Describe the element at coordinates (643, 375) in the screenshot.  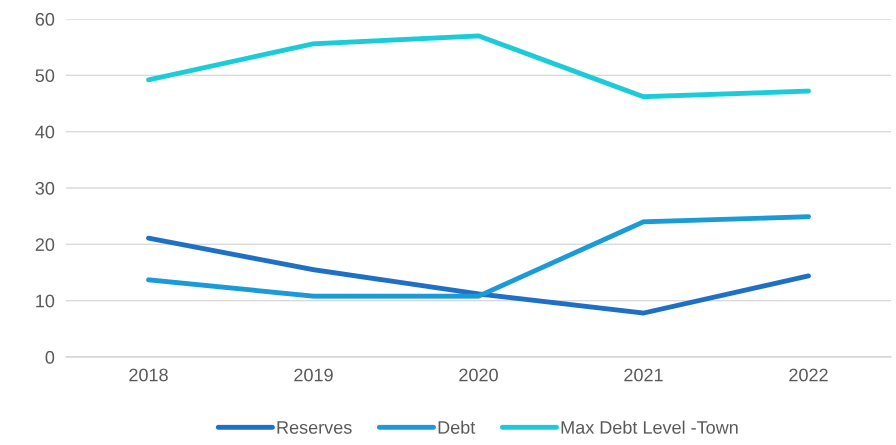
I see `x-tick-label: 2021` at that location.